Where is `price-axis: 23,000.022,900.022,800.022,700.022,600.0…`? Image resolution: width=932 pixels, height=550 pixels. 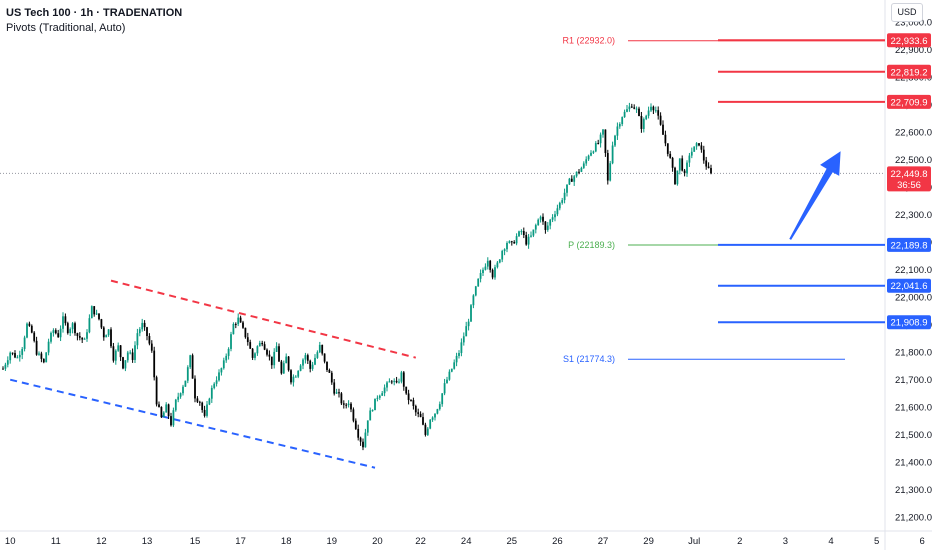 price-axis: 23,000.022,900.022,800.022,700.022,600.0… is located at coordinates (913, 271).